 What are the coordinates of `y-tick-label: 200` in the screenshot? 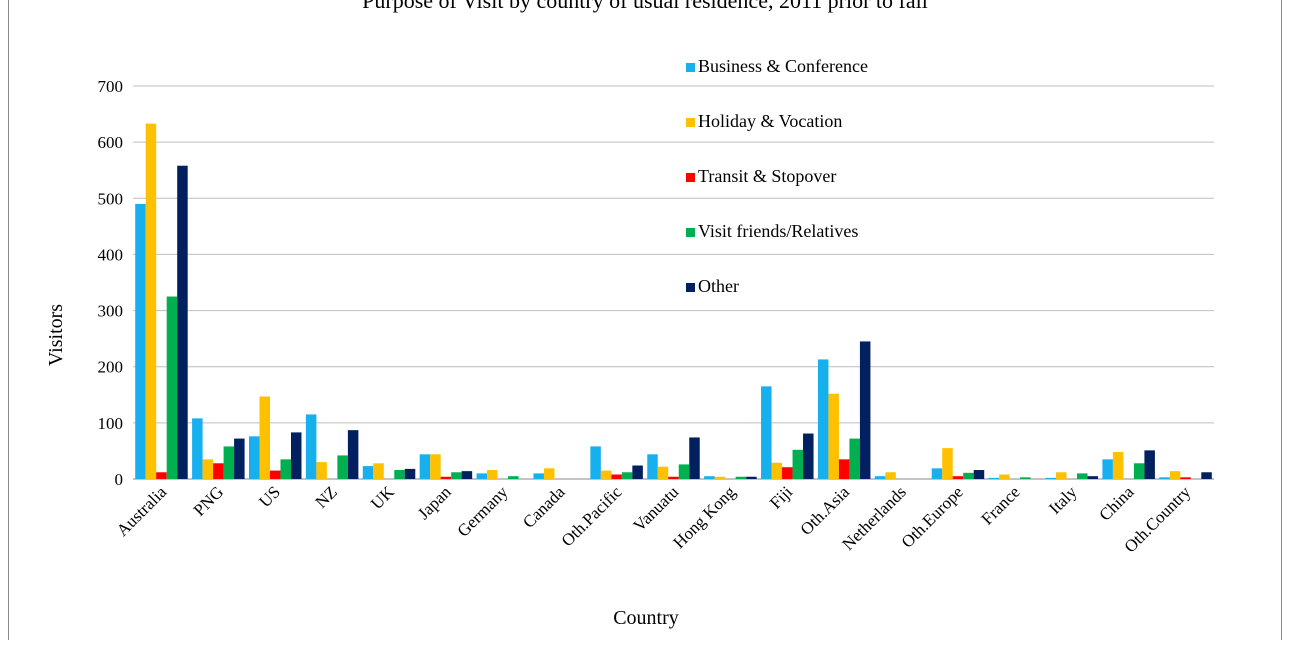 It's located at (111, 367).